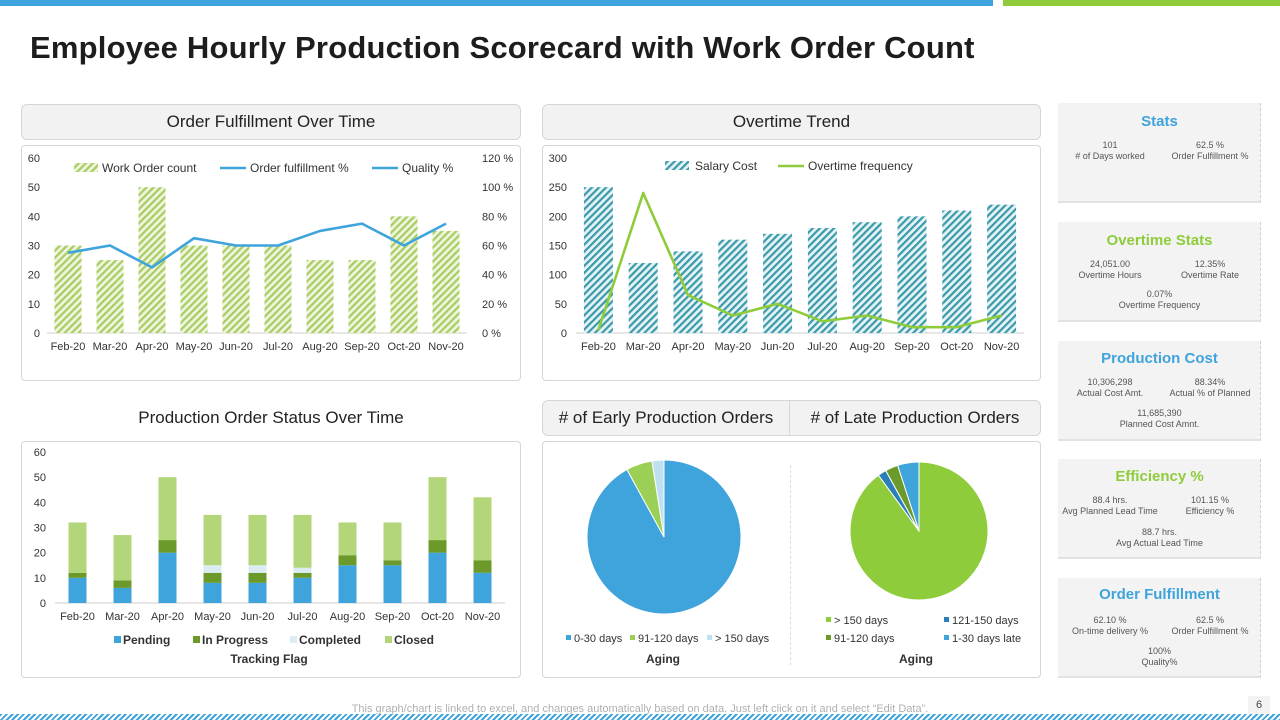 The height and width of the screenshot is (720, 1280). I want to click on x-tick-label: Feb-20, so click(77, 617).